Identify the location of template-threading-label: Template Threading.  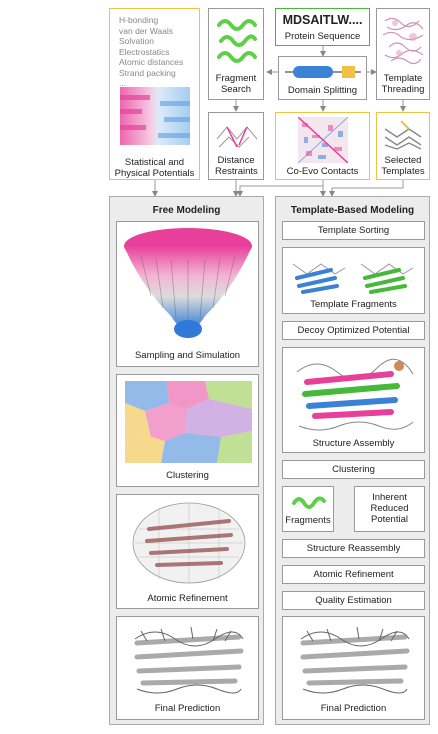
(403, 84).